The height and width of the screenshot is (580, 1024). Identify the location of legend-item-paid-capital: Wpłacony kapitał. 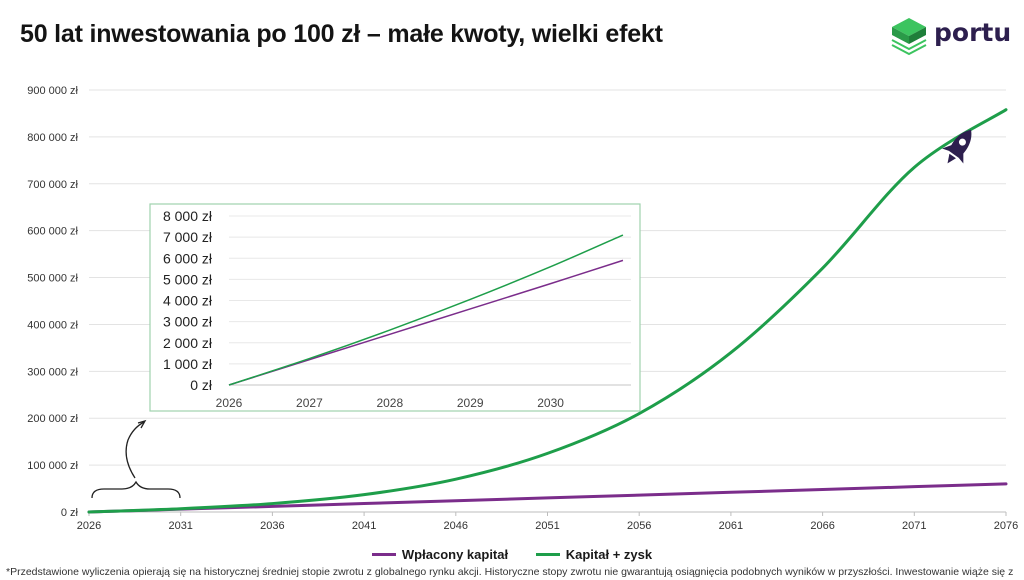
(440, 554).